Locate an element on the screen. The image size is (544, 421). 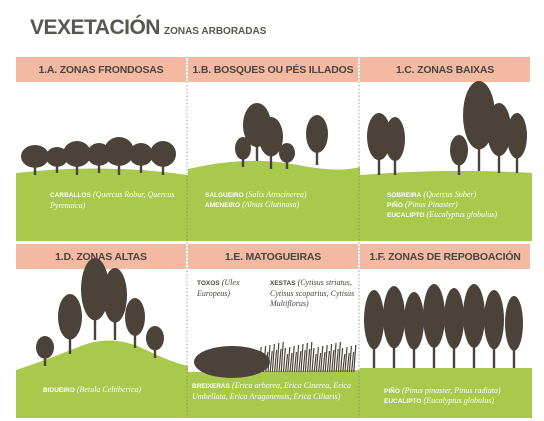
species-name: CARBALLOS is located at coordinates (70, 195).